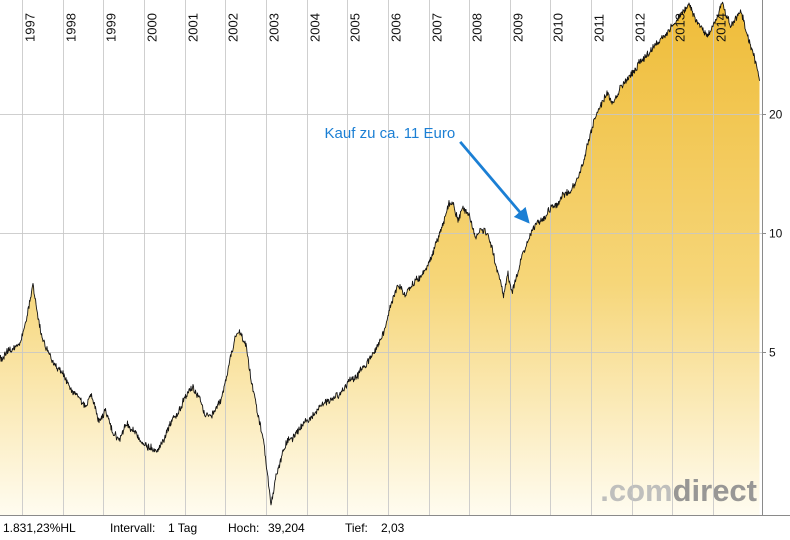 The width and height of the screenshot is (790, 540). Describe the element at coordinates (355, 27) in the screenshot. I see `year-label: 2005` at that location.